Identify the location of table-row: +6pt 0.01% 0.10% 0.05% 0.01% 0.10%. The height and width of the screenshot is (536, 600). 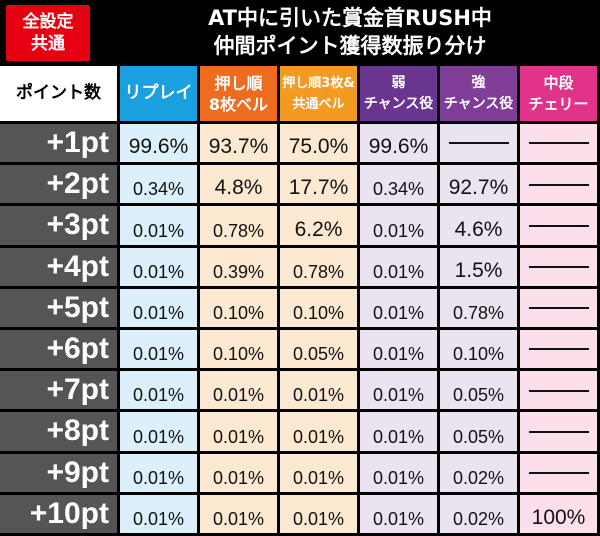
(300, 350).